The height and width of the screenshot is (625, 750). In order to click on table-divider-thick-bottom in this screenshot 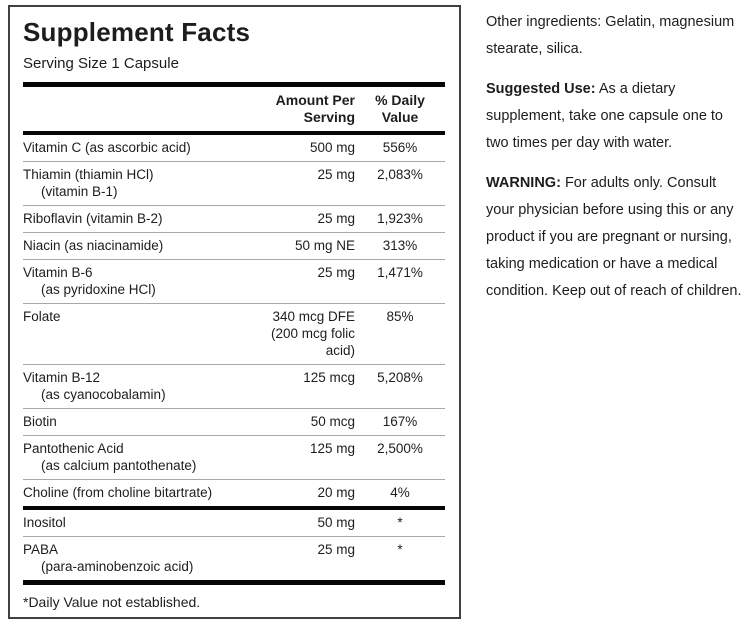, I will do `click(234, 582)`.